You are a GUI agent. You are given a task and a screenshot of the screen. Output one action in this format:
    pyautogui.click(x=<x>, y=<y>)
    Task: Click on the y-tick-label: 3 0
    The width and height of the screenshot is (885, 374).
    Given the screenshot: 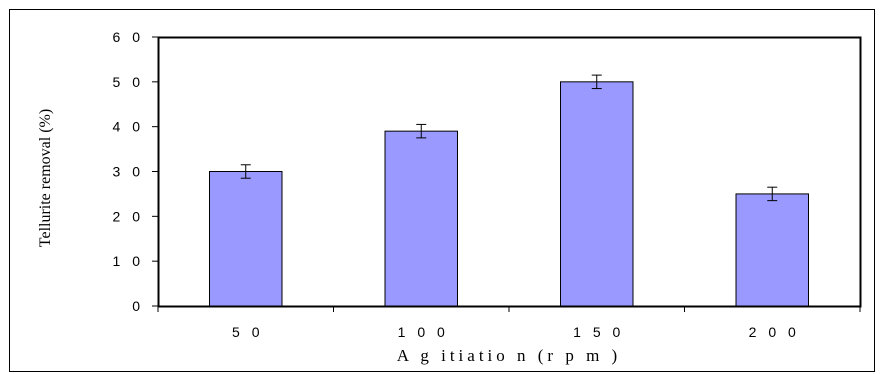 What is the action you would take?
    pyautogui.click(x=128, y=172)
    